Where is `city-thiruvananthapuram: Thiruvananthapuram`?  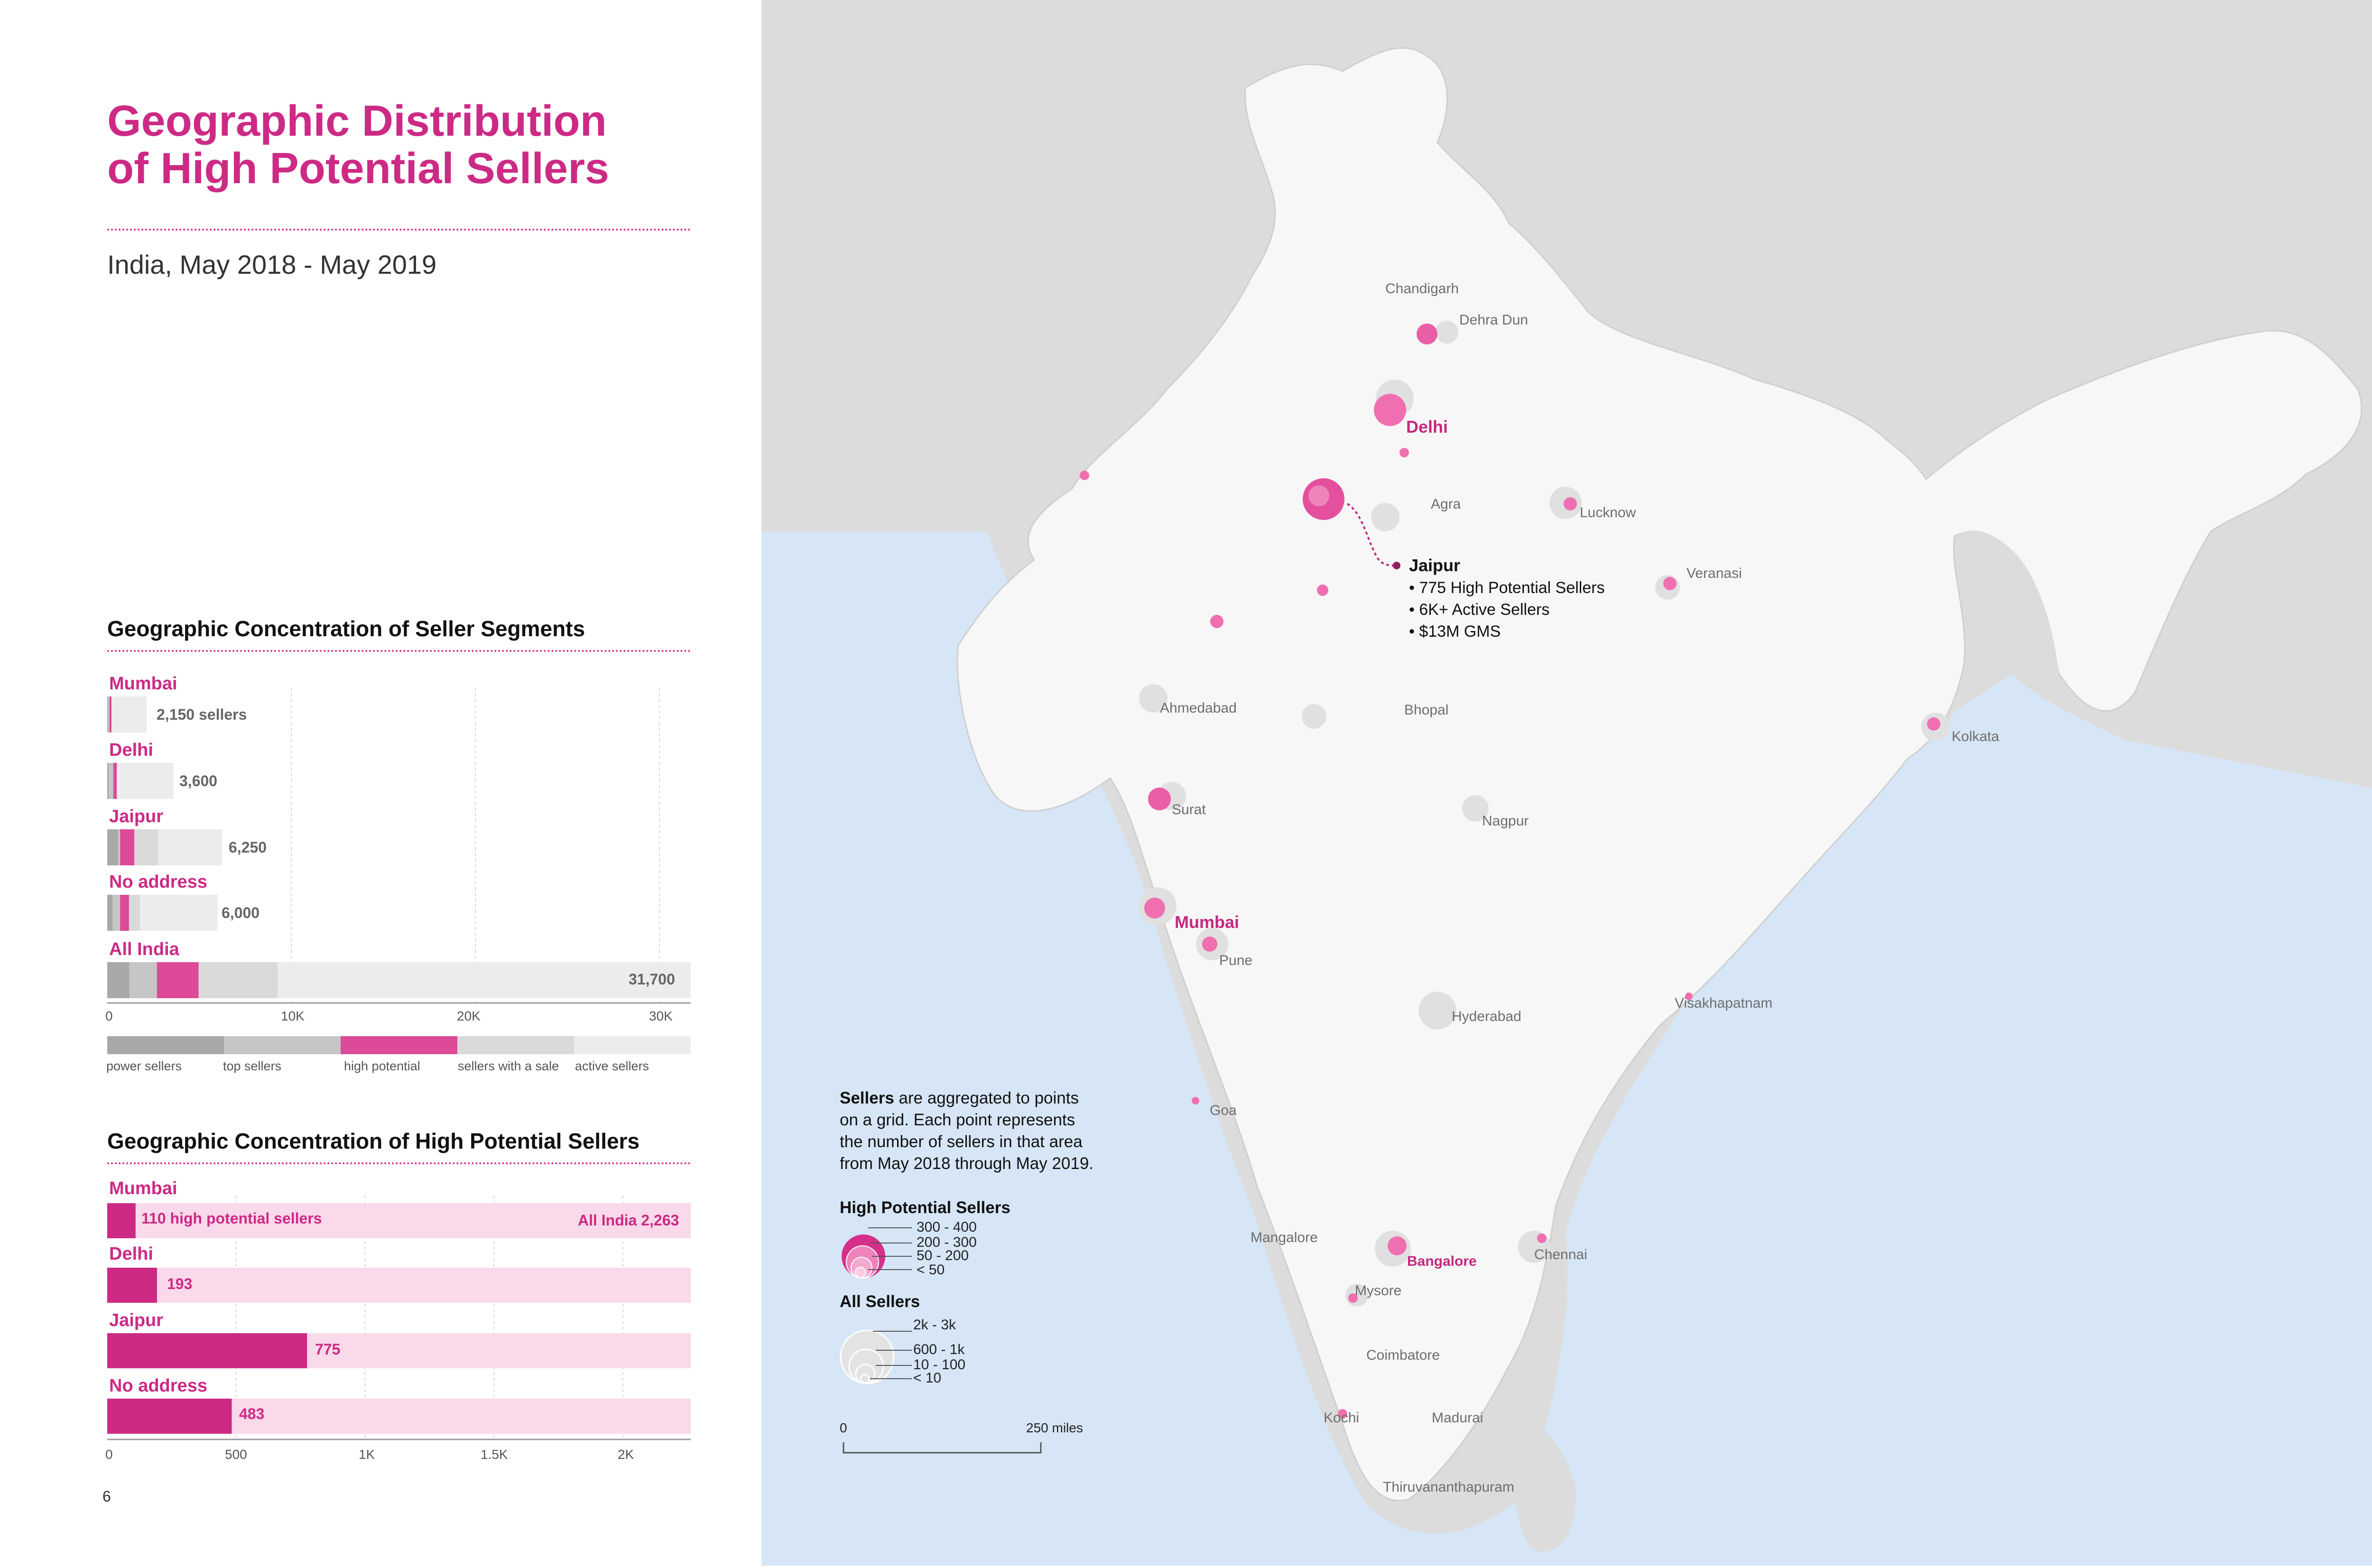 city-thiruvananthapuram: Thiruvananthapuram is located at coordinates (1448, 1487).